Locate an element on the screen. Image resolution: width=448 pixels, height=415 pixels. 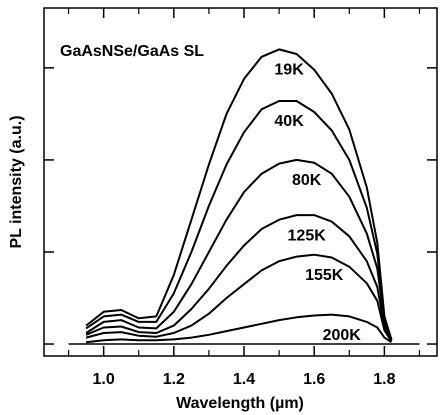
annotation: GaAsNSe/GaAs SL is located at coordinates (132, 51).